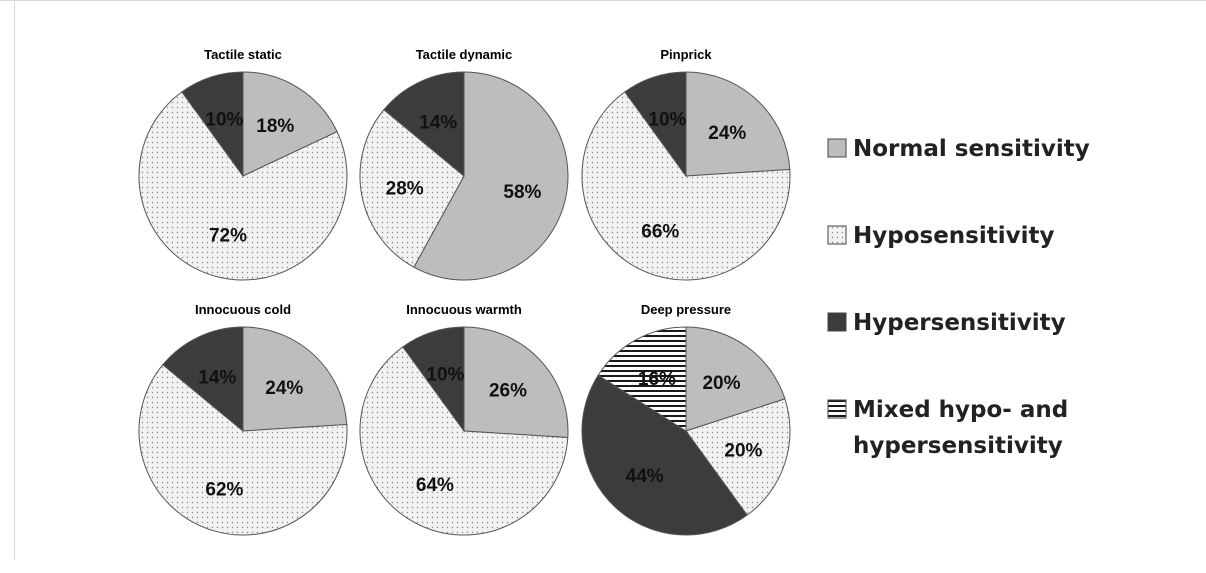  I want to click on slice-label-normal: 26%, so click(508, 391).